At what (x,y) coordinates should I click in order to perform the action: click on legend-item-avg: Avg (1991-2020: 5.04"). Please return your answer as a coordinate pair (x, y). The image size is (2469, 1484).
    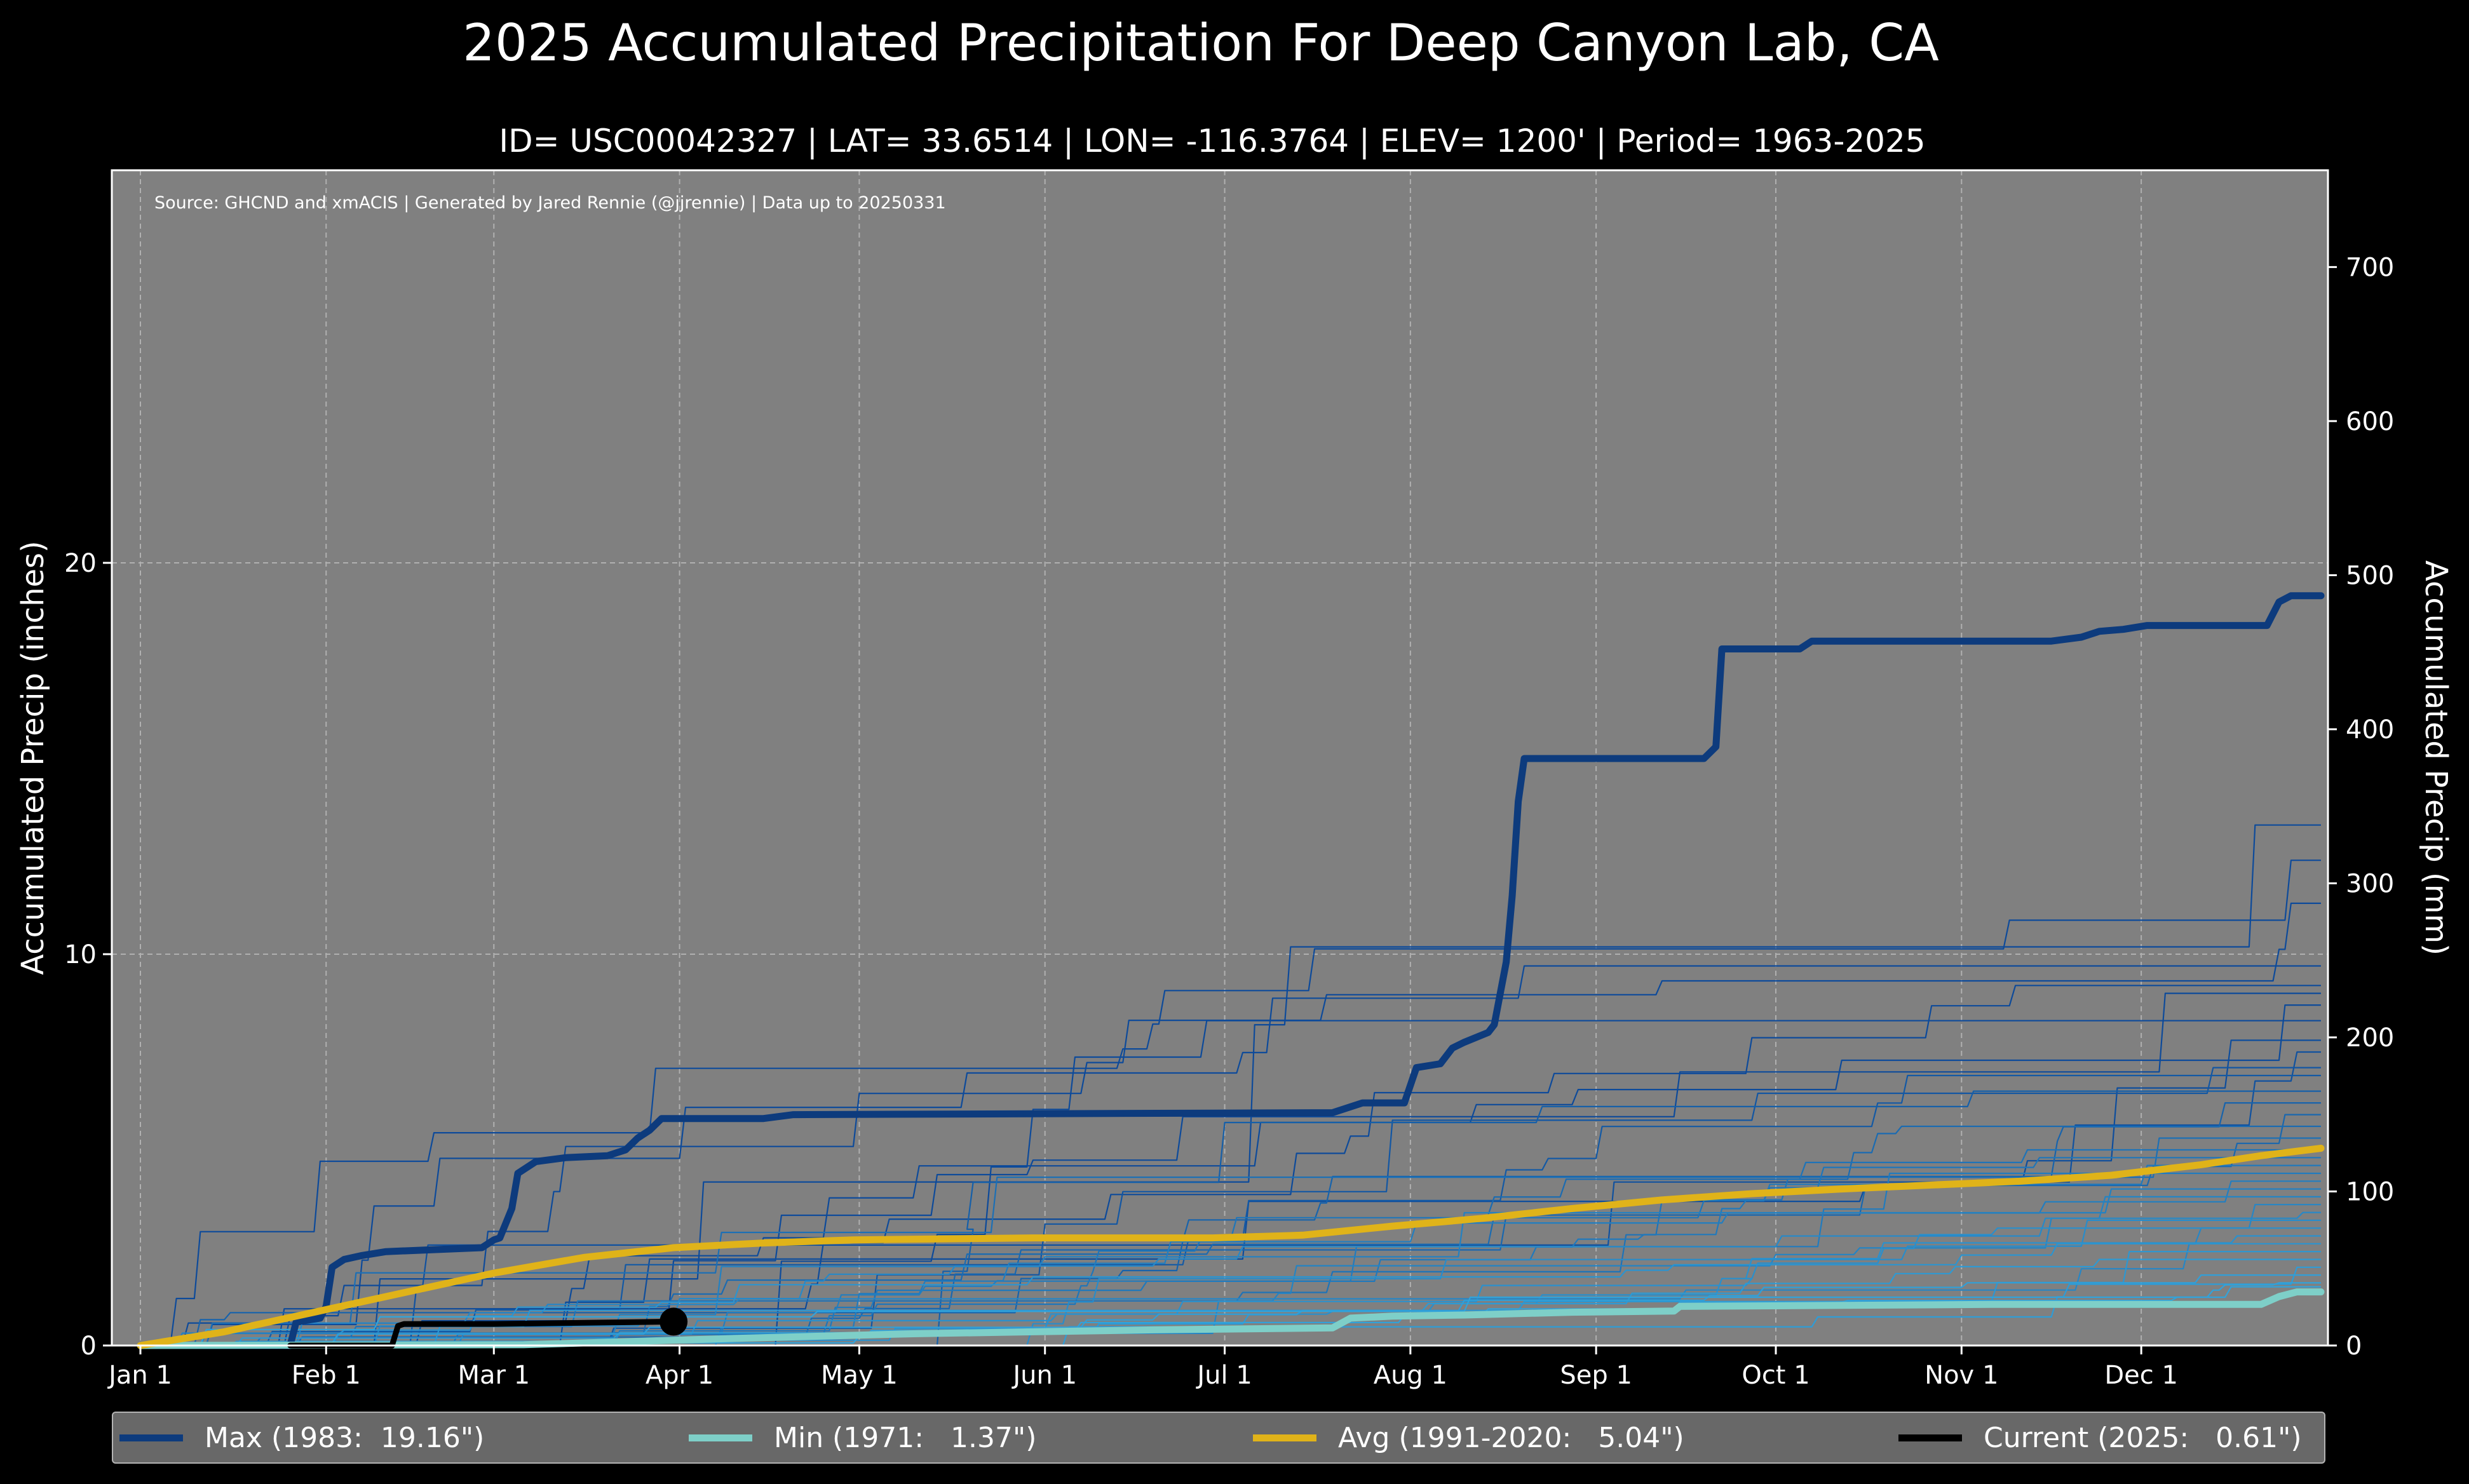
    Looking at the image, I should click on (1468, 1437).